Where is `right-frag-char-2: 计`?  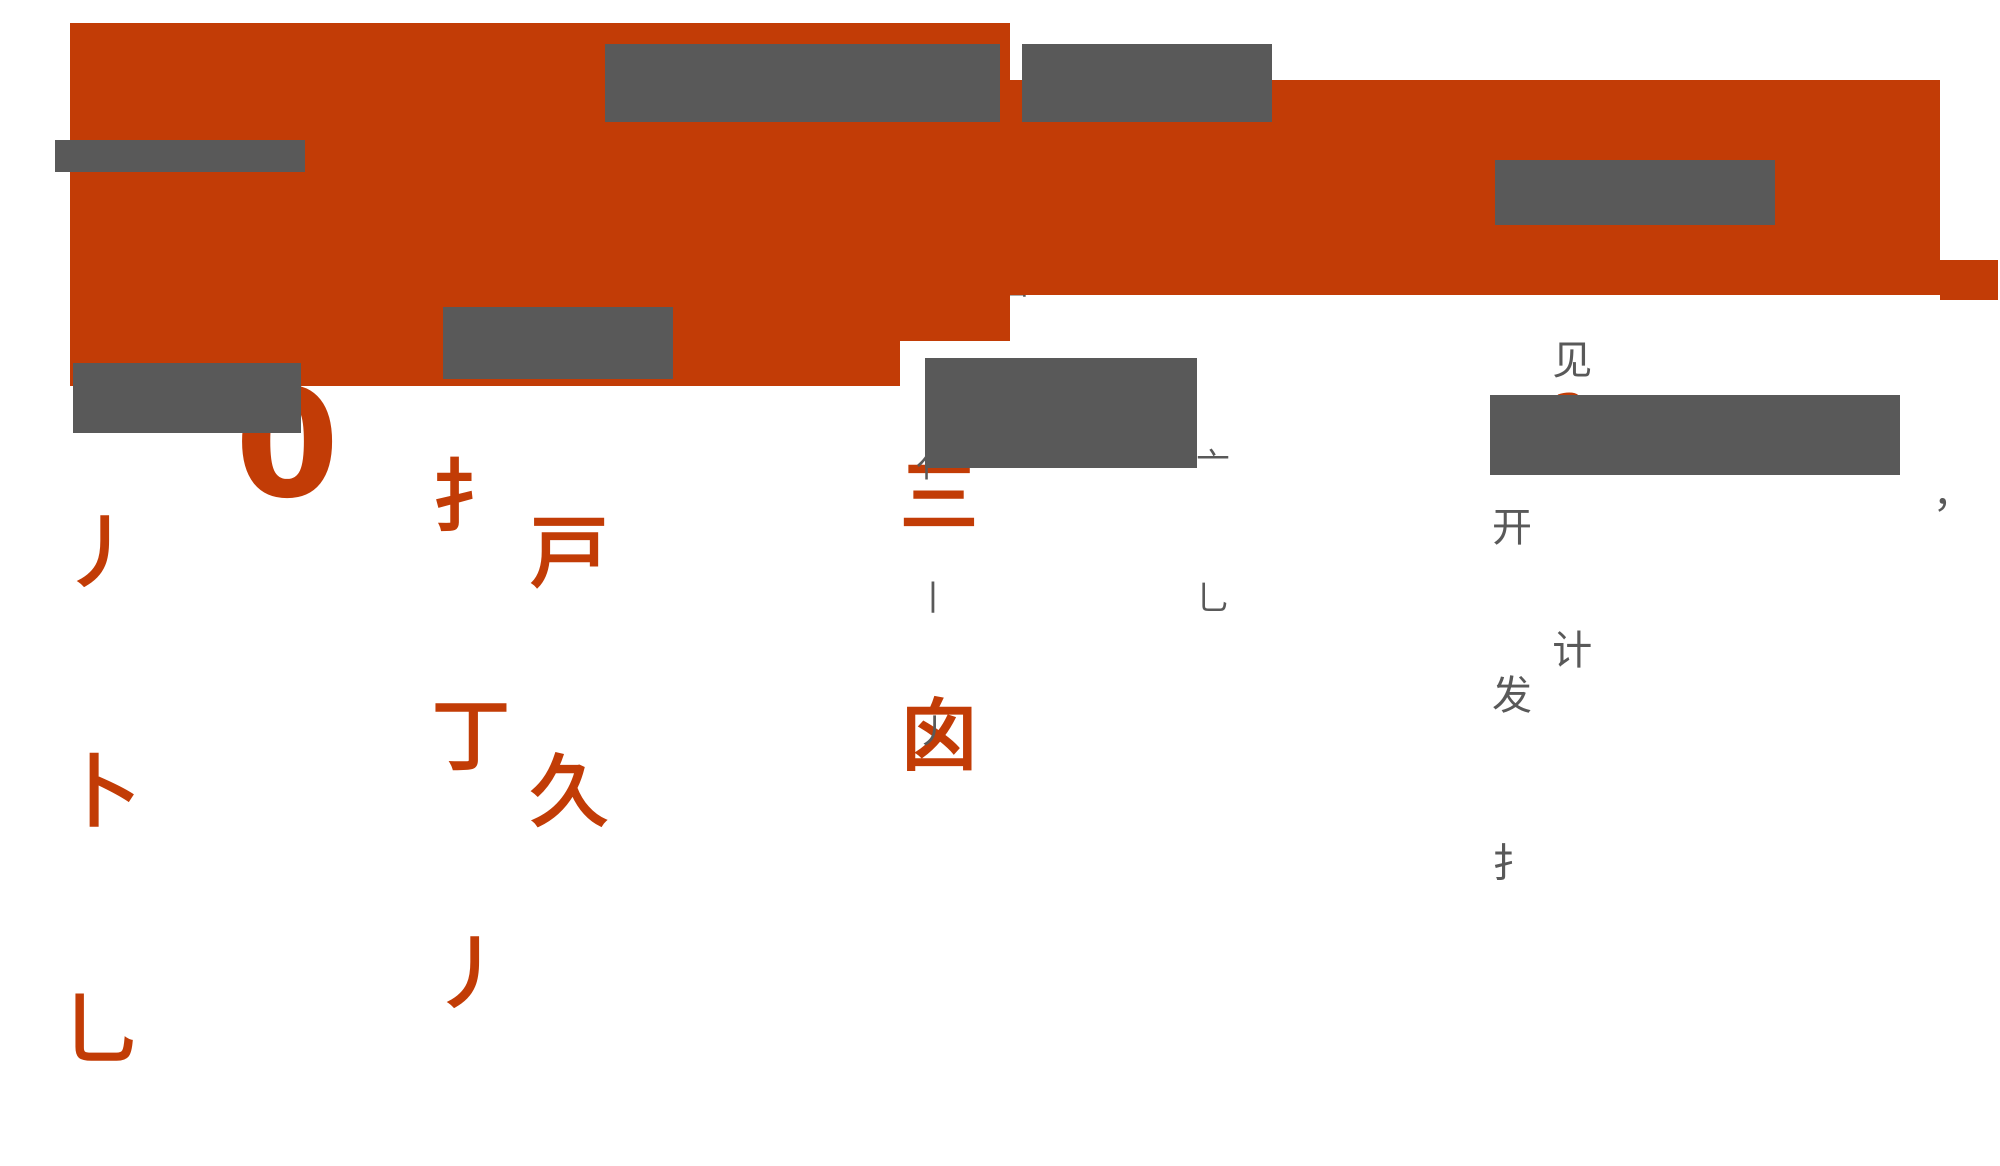
right-frag-char-2: 计 is located at coordinates (1573, 651).